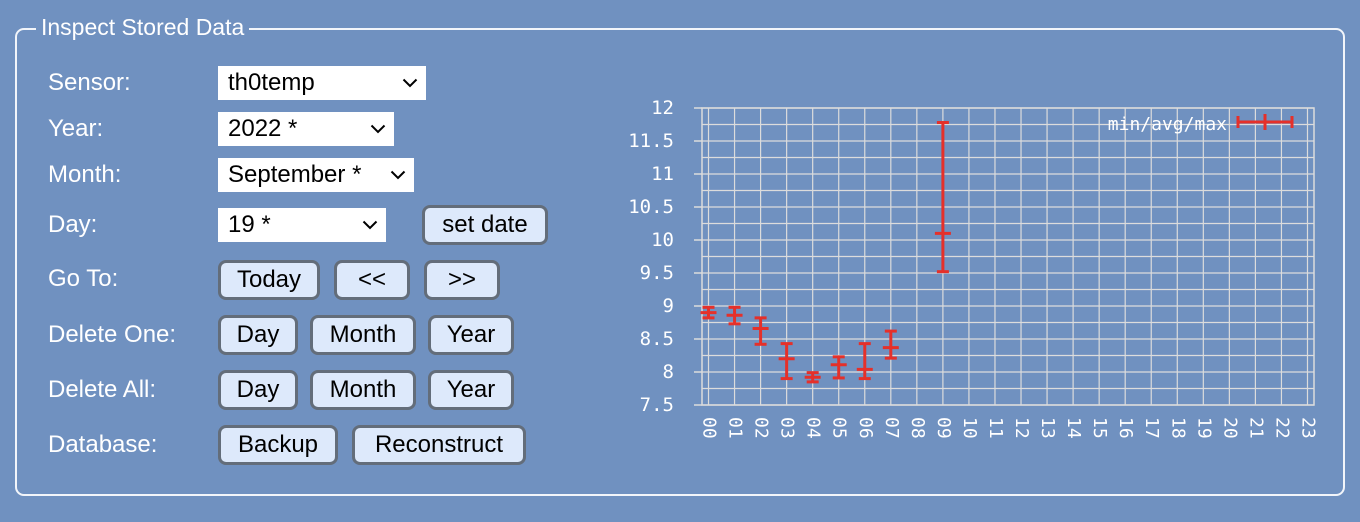 The width and height of the screenshot is (1360, 522). Describe the element at coordinates (969, 428) in the screenshot. I see `x-tick-label: 10` at that location.